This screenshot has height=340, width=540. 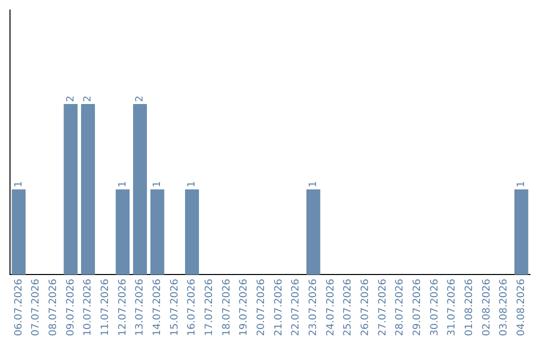 I want to click on x-tick-label: 16.07.2026, so click(x=192, y=307).